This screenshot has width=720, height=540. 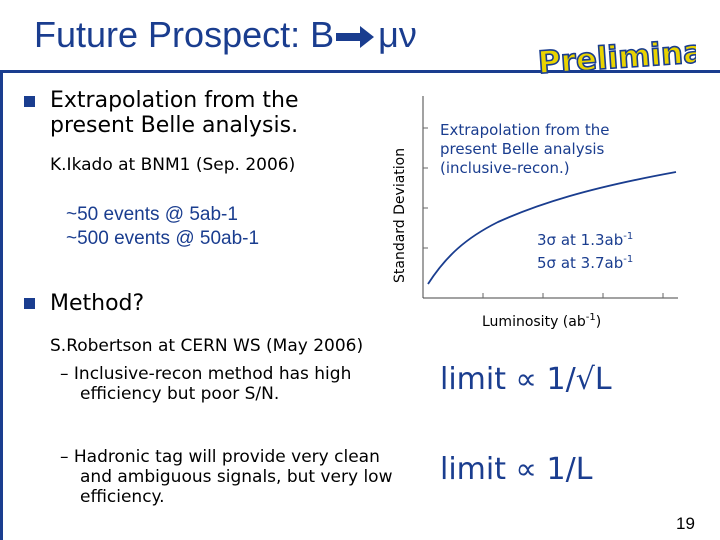 What do you see at coordinates (206, 374) in the screenshot?
I see `dash-line: – Inclusive-recon method has high` at bounding box center [206, 374].